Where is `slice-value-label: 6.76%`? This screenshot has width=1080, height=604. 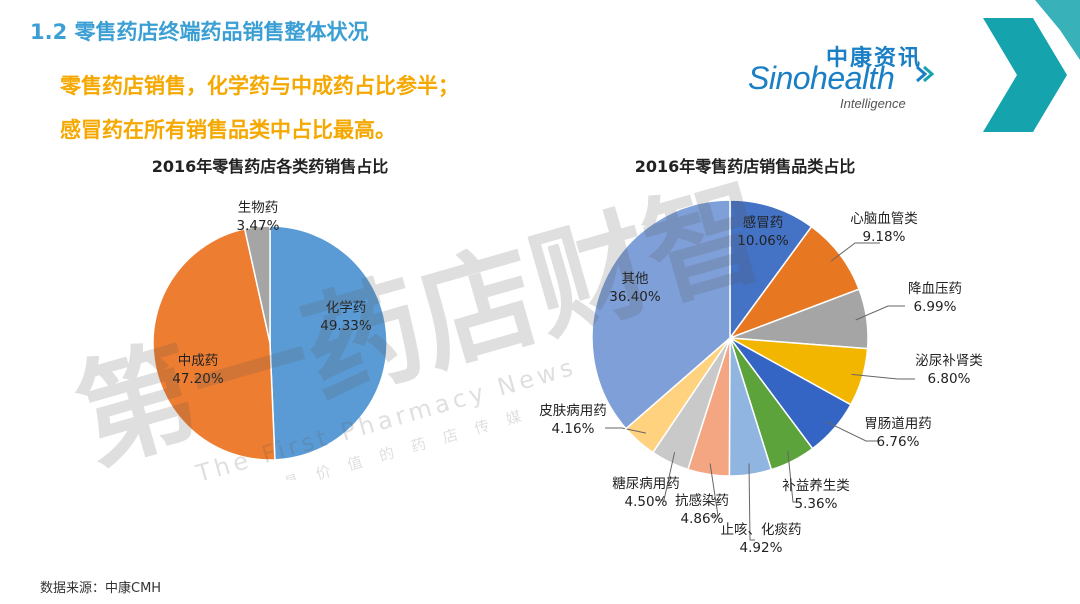 slice-value-label: 6.76% is located at coordinates (898, 442).